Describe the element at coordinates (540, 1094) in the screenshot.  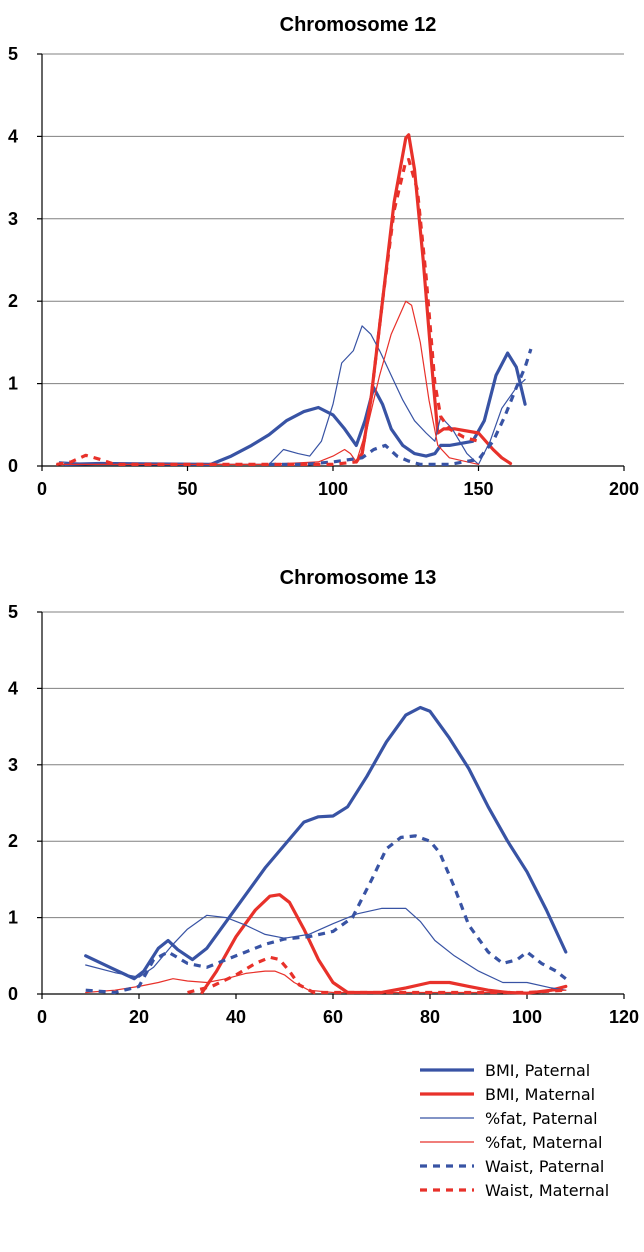
I see `legend-label: BMI, Maternal` at that location.